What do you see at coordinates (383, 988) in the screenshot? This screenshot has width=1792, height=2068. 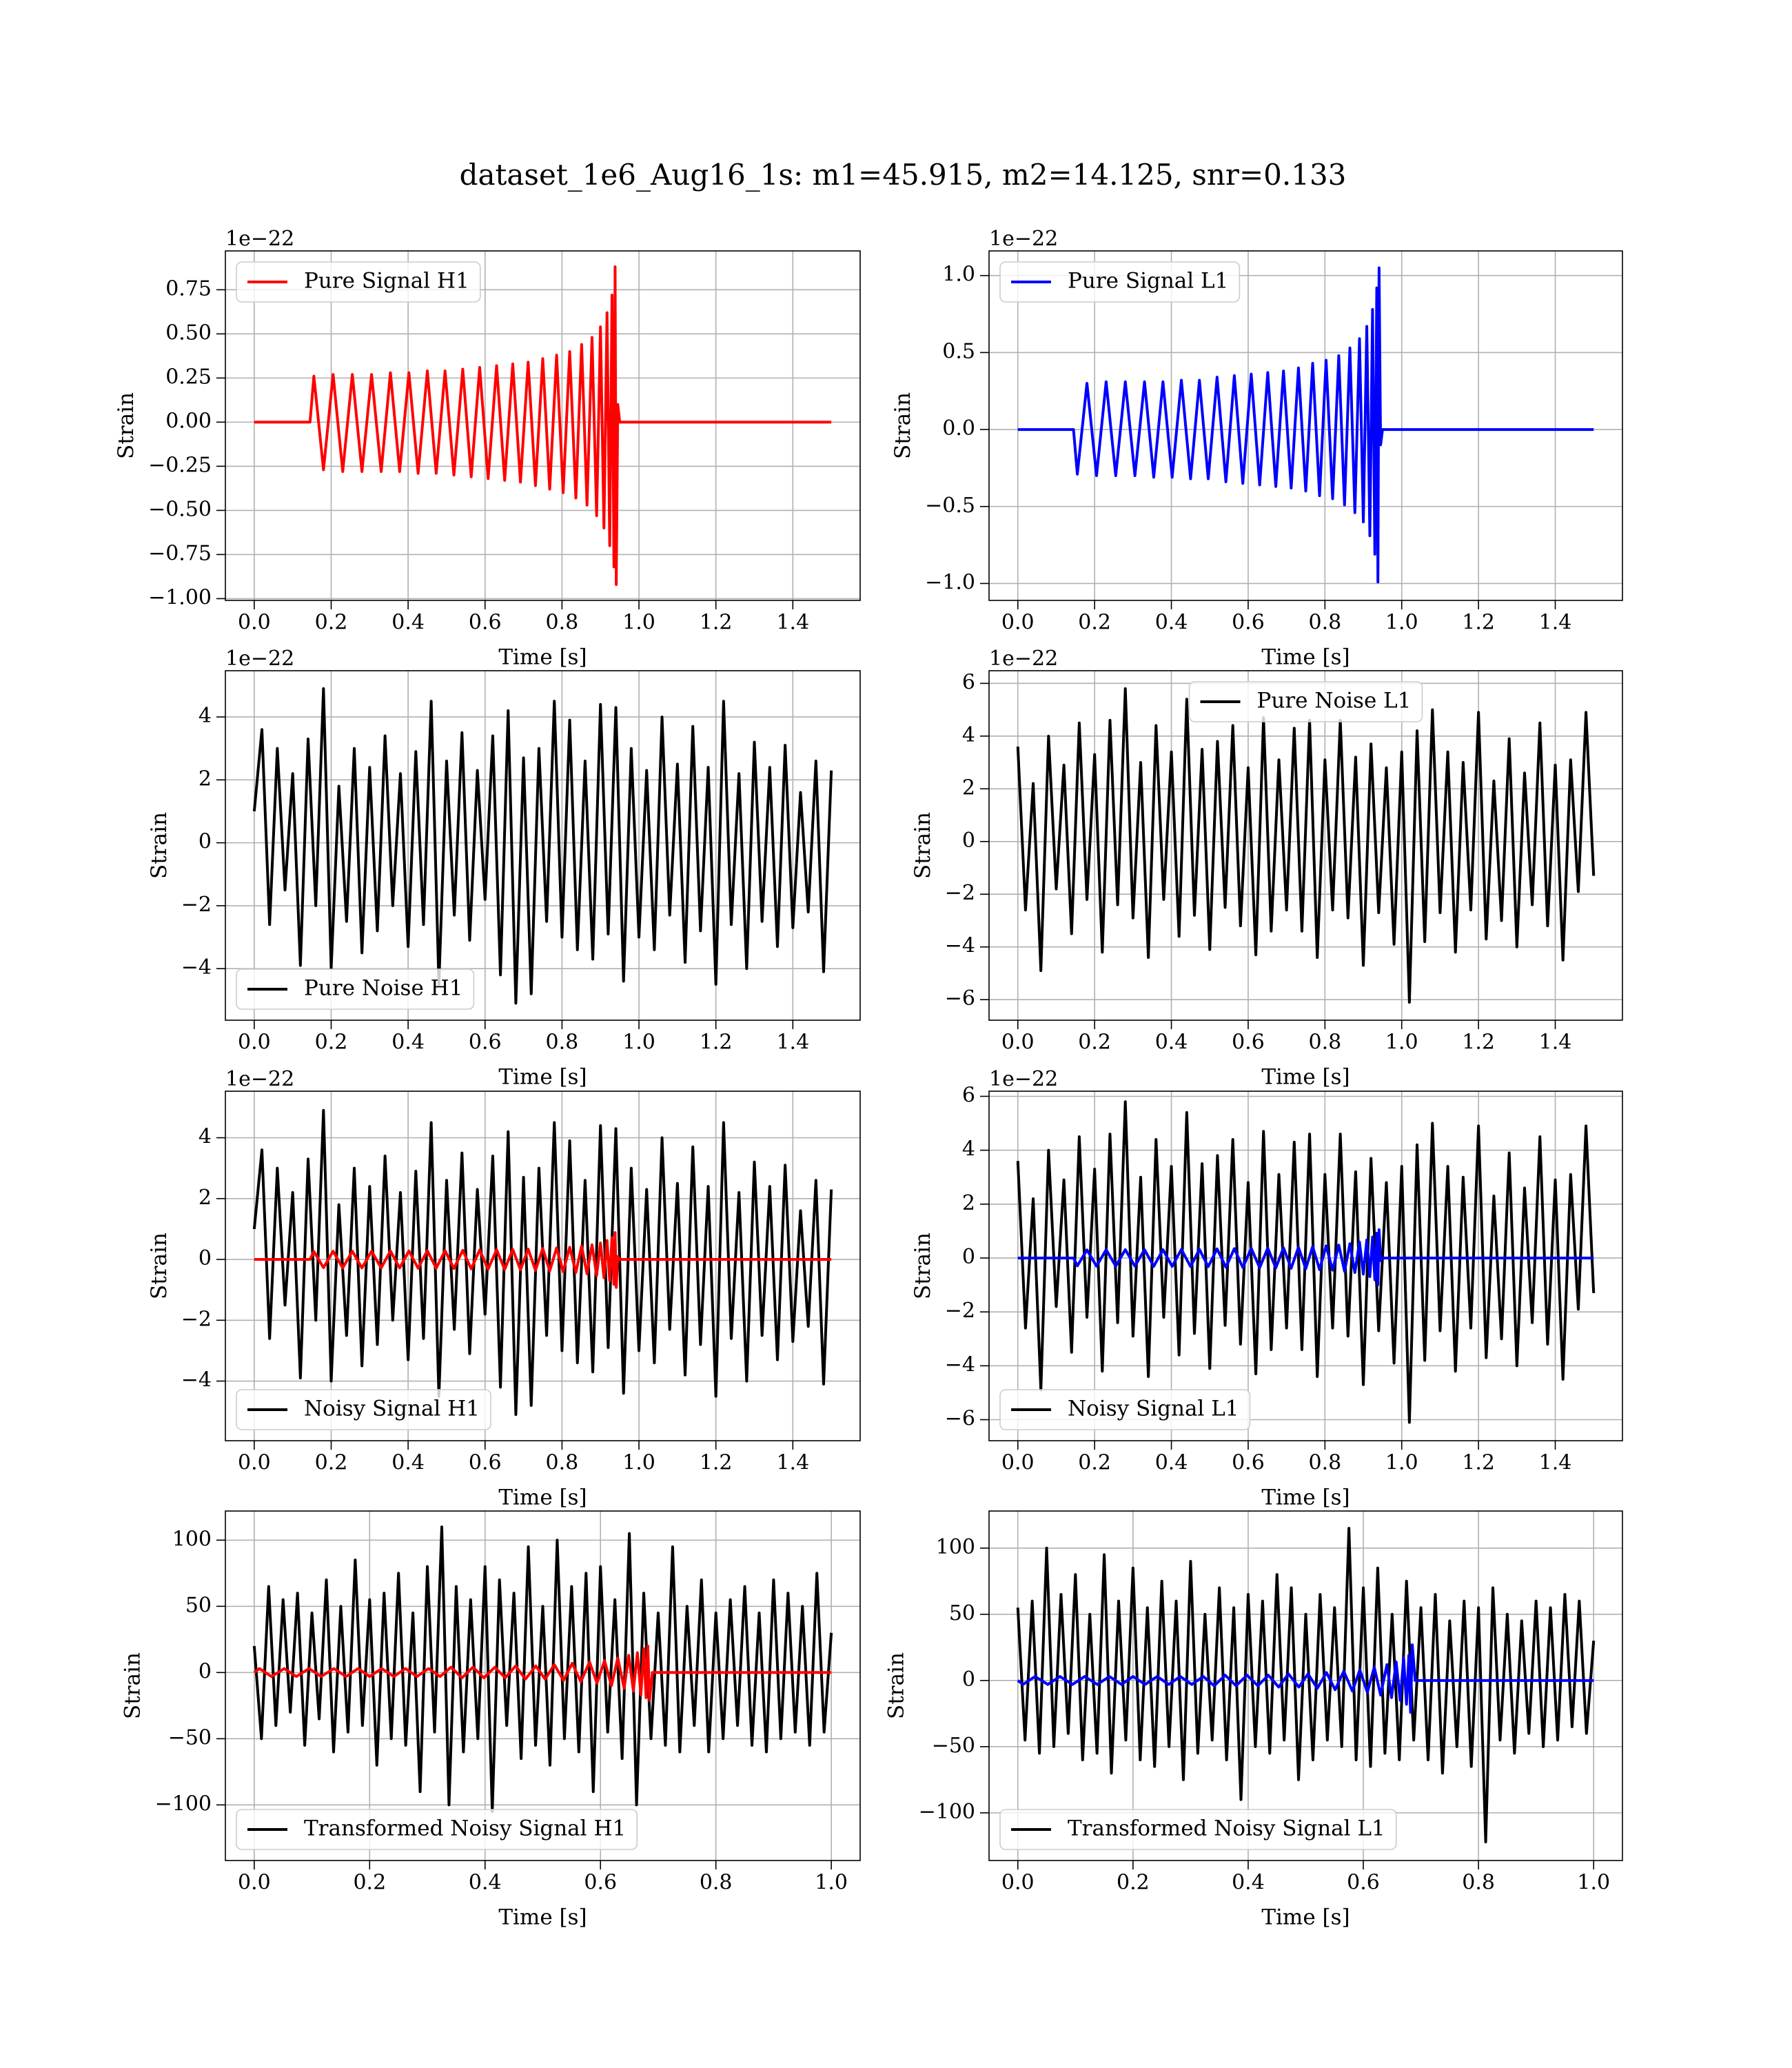 I see `legend-label: Pure Noise H1` at bounding box center [383, 988].